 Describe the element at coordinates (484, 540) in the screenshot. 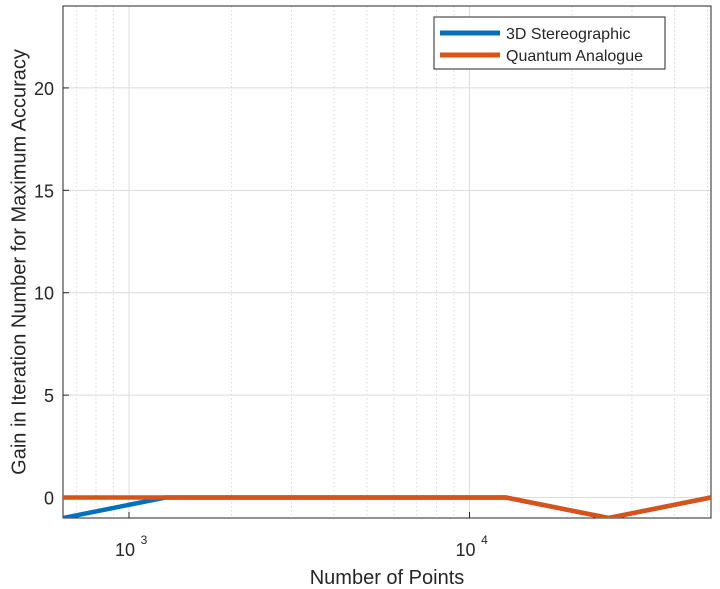

I see `x-tick-exponent: 4` at that location.